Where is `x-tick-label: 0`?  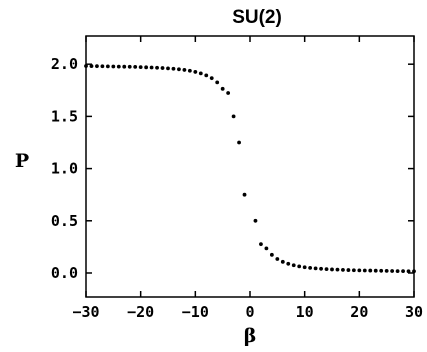
x-tick-label: 0 is located at coordinates (249, 312).